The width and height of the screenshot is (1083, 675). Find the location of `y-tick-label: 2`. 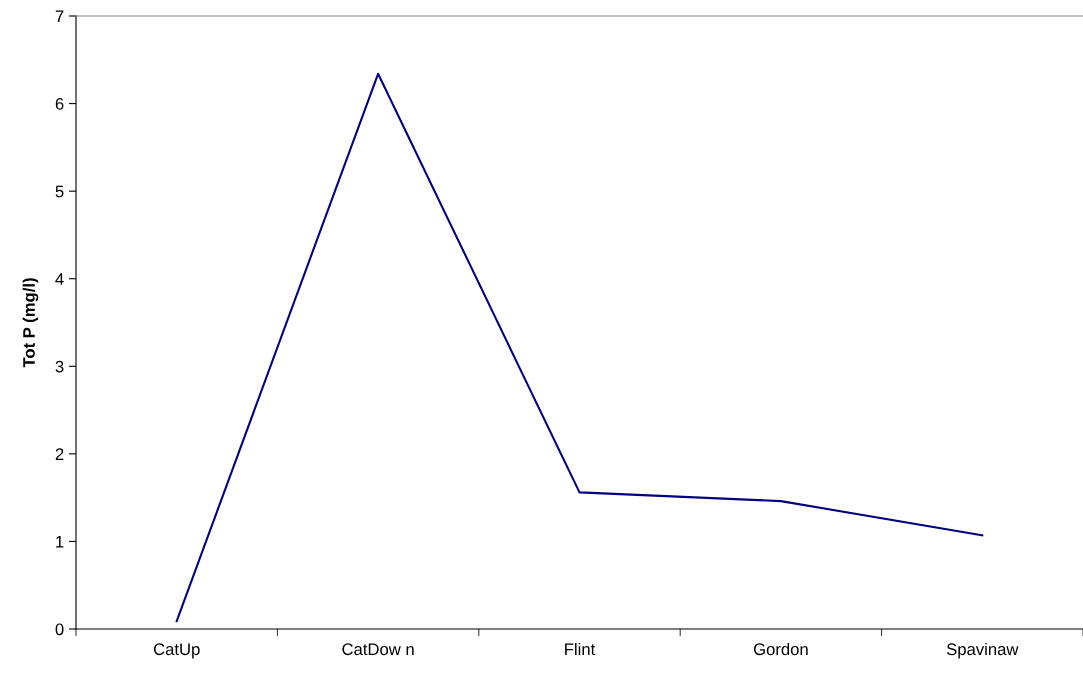

y-tick-label: 2 is located at coordinates (59, 454).